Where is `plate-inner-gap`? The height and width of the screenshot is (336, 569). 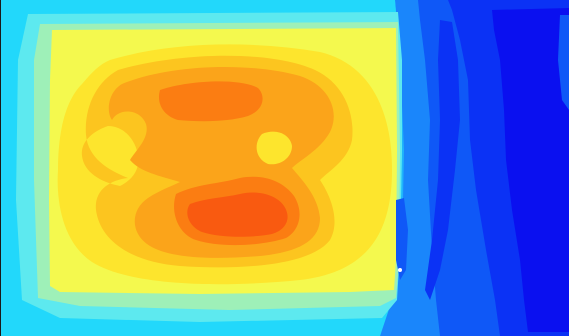
plate-inner-gap is located at coordinates (274, 148).